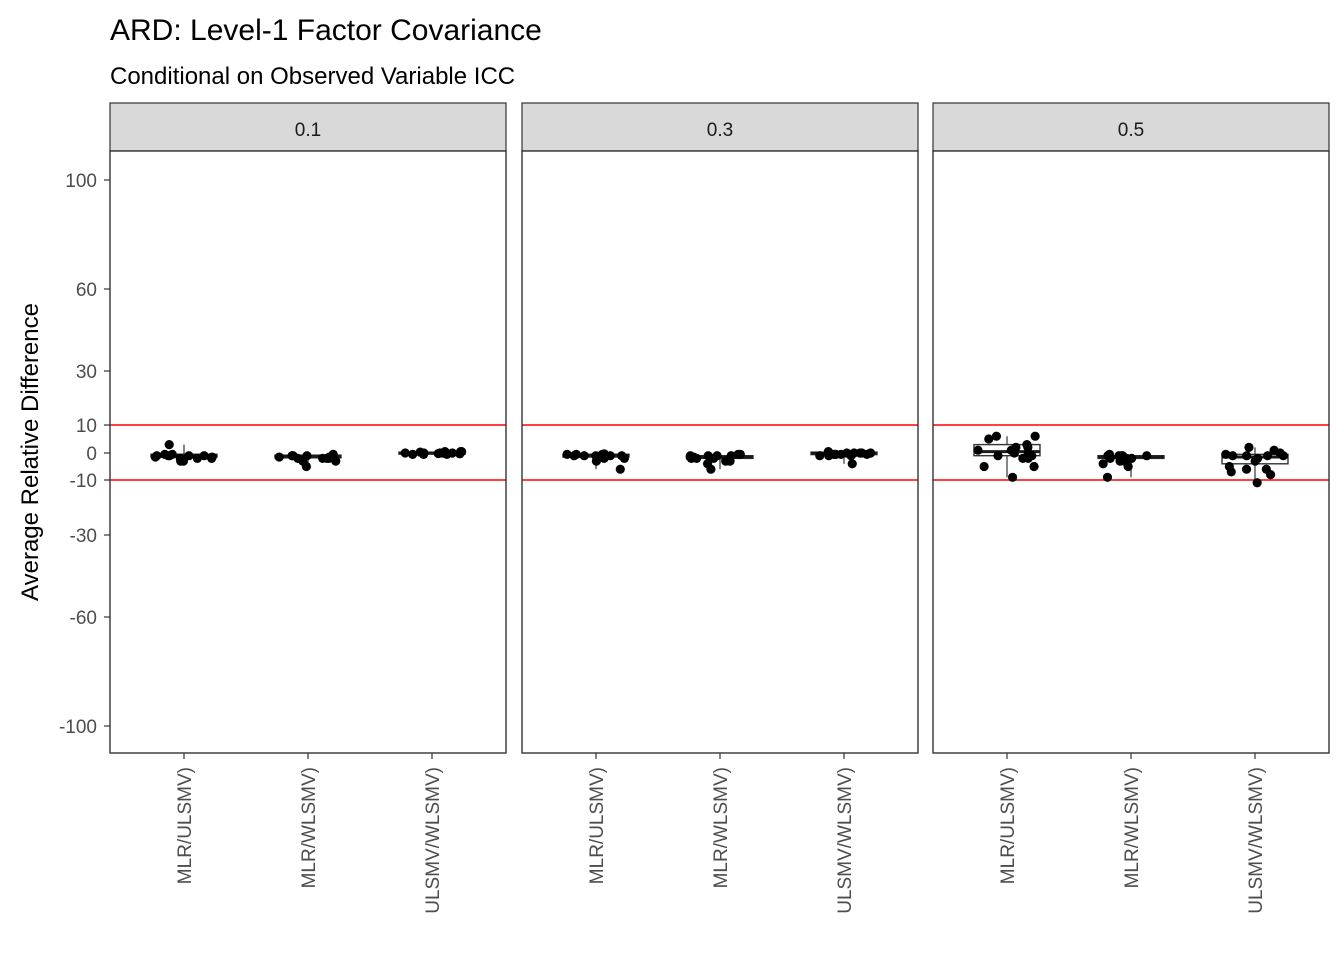  Describe the element at coordinates (720, 130) in the screenshot. I see `facet-strip-label: 0.3` at that location.